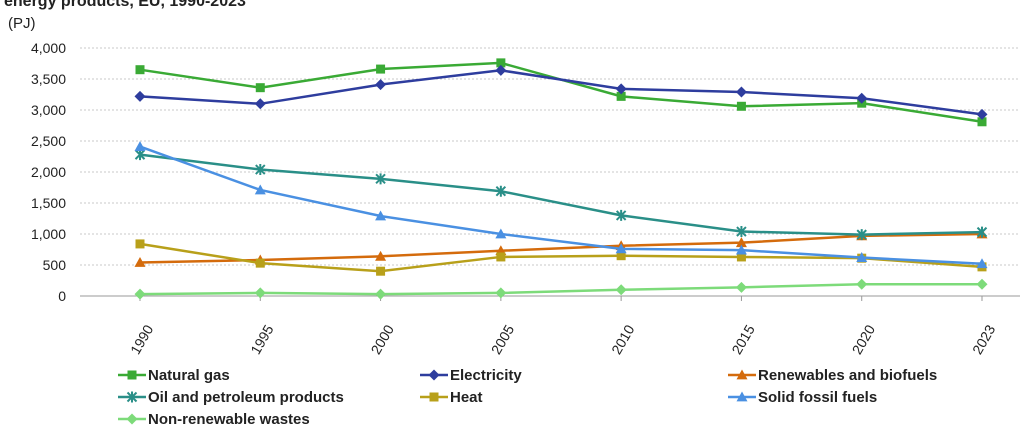 The height and width of the screenshot is (432, 1033). I want to click on unit-label: (PJ), so click(22, 23).